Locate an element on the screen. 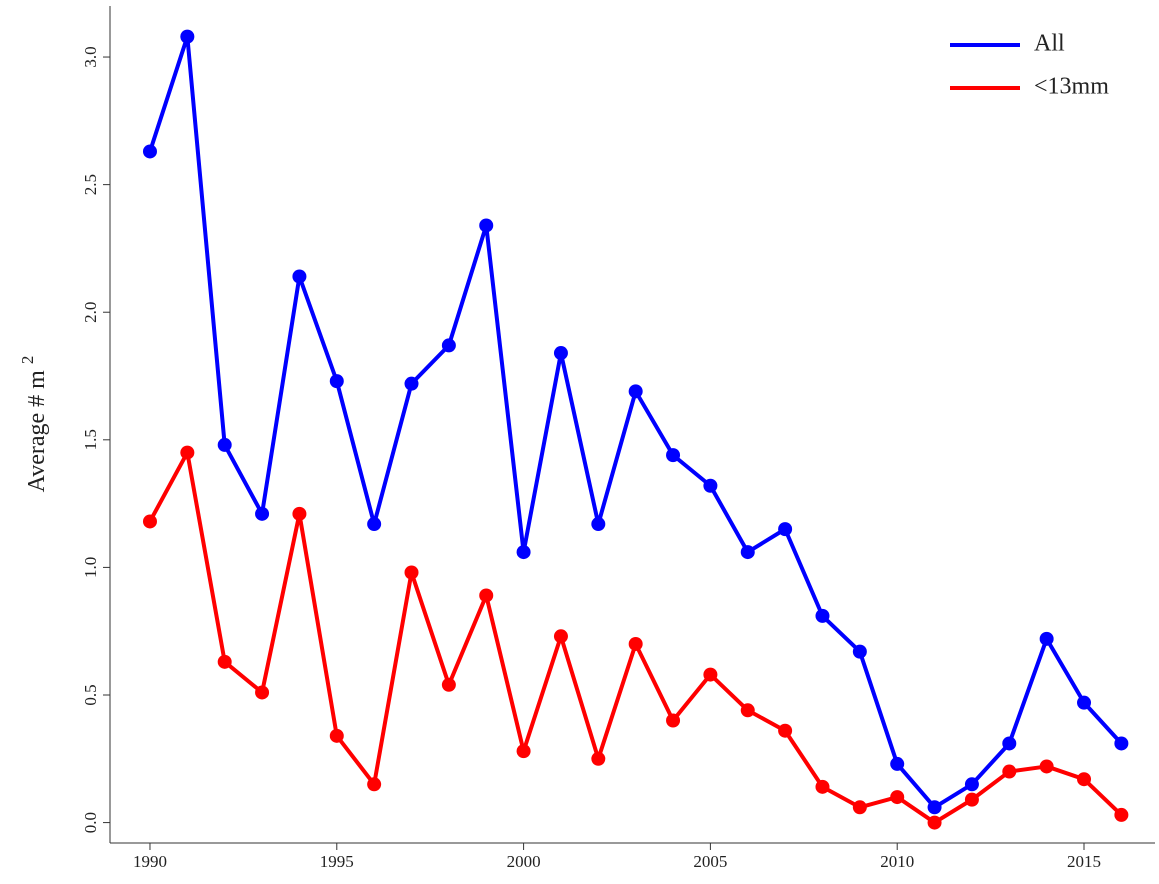 The image size is (1159, 884). y-tick-label: 1.5 is located at coordinates (90, 439).